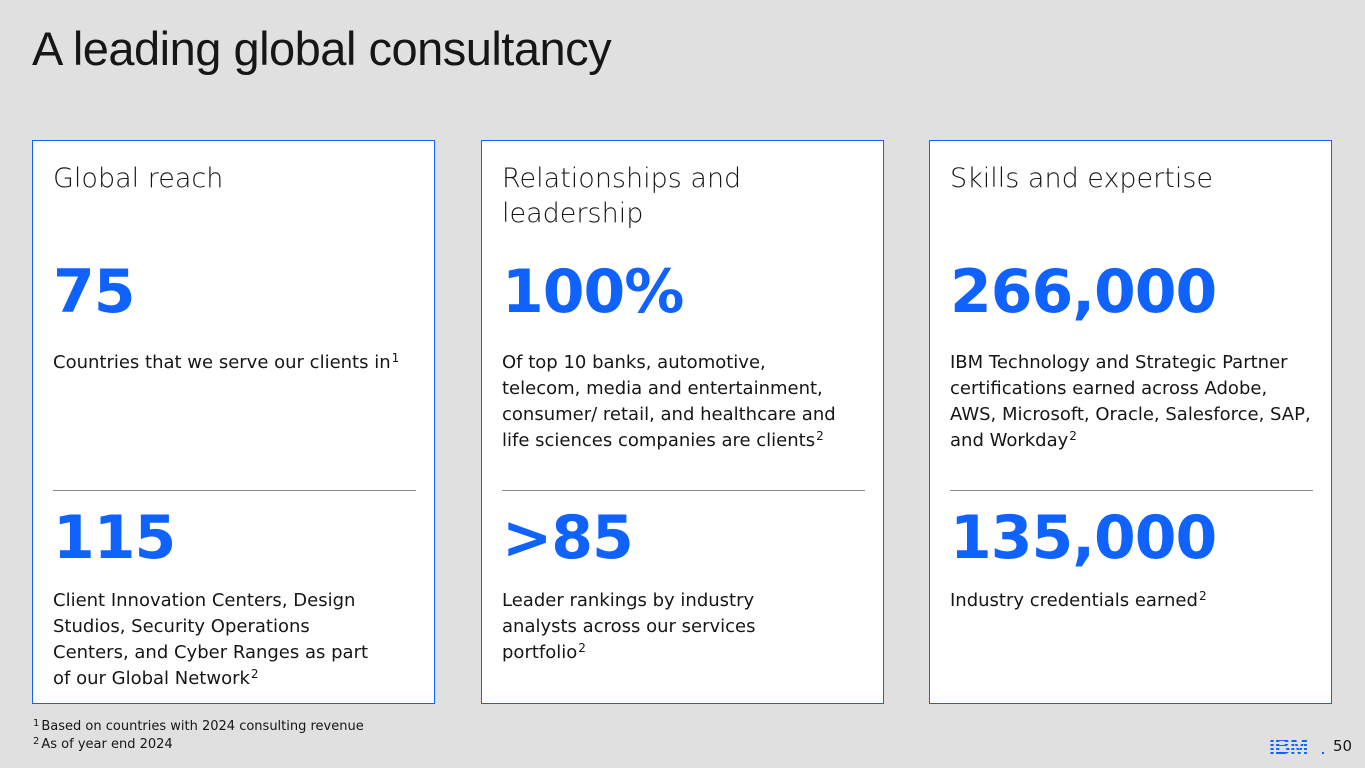 The width and height of the screenshot is (1365, 768). What do you see at coordinates (1082, 178) in the screenshot?
I see `card-heading: Skills and expertise` at bounding box center [1082, 178].